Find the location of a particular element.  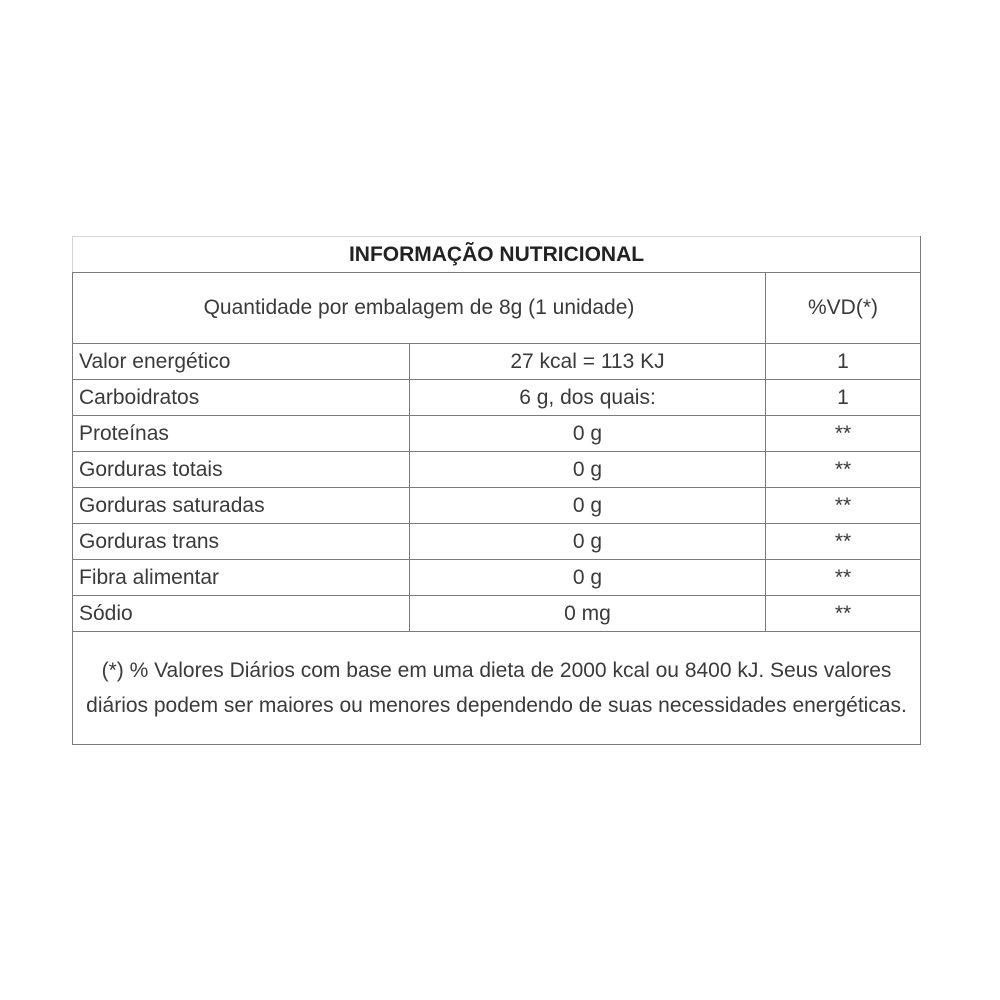

table-row: Proteínas 0 g ** is located at coordinates (497, 433).